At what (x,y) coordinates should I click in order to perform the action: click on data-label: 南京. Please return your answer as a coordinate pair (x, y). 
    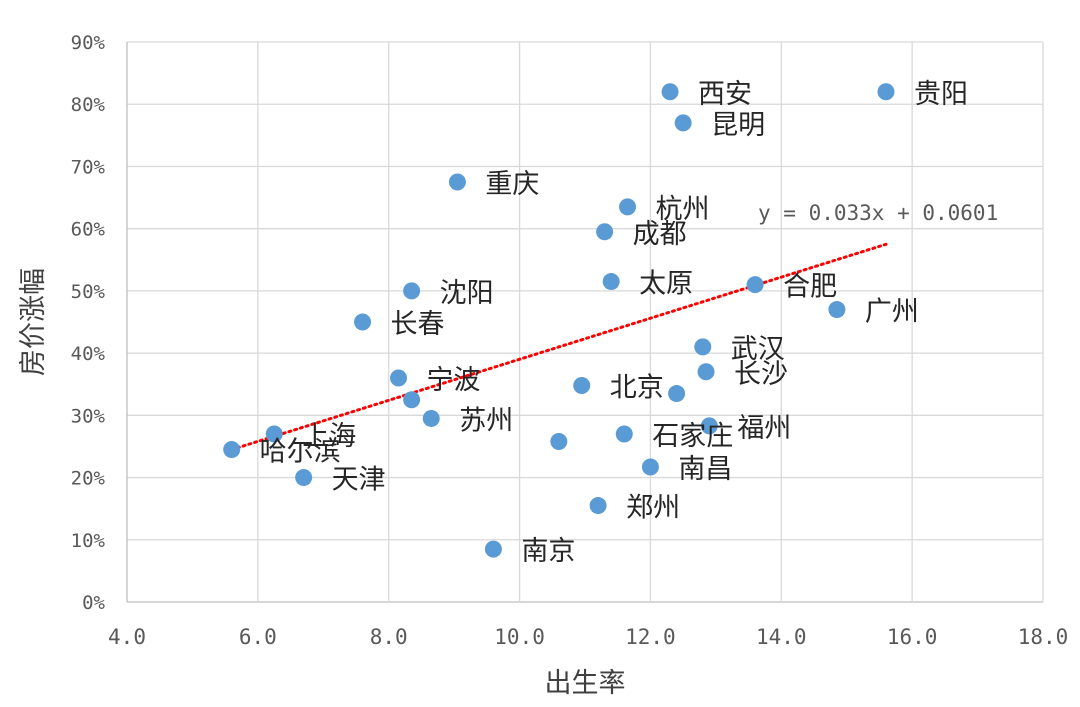
    Looking at the image, I should click on (548, 551).